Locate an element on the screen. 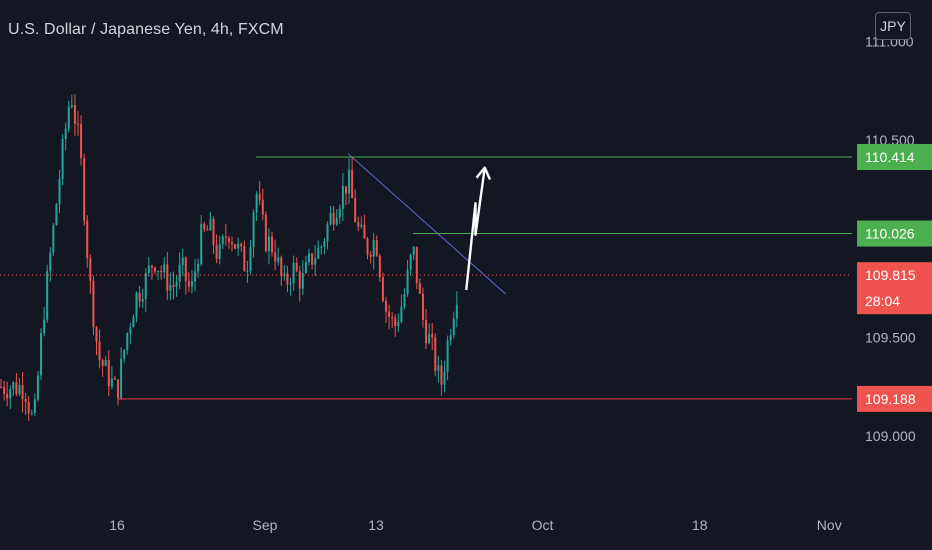  time-axis: 16 Sep 13 Oct 18 Nov is located at coordinates (475, 525).